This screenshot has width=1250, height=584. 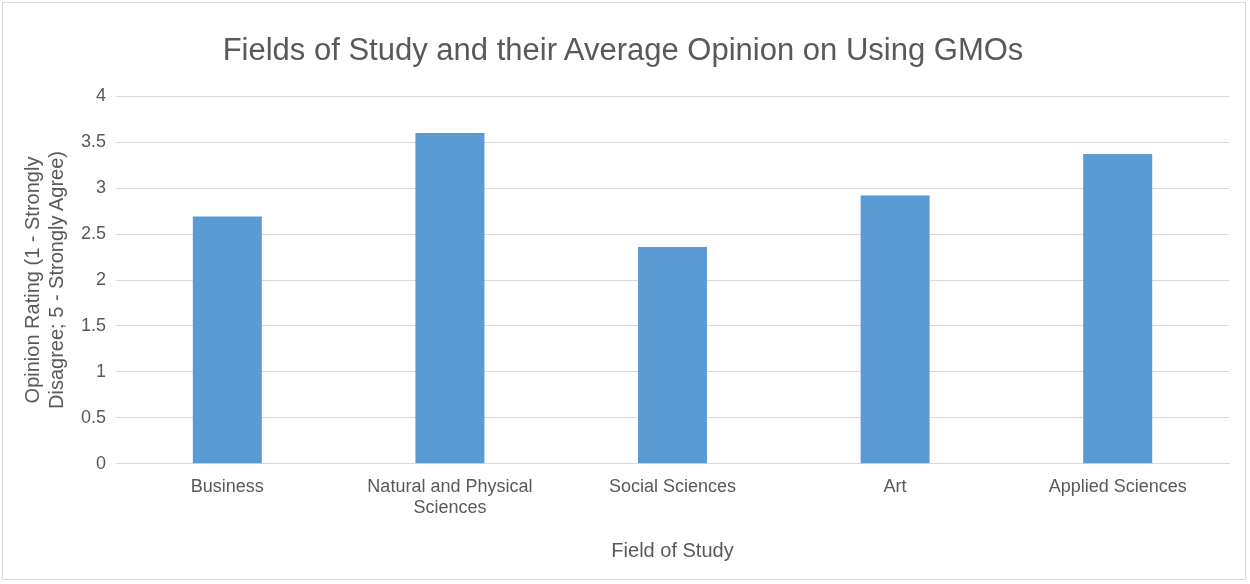 I want to click on y-tick-label: 3.5, so click(x=93, y=141).